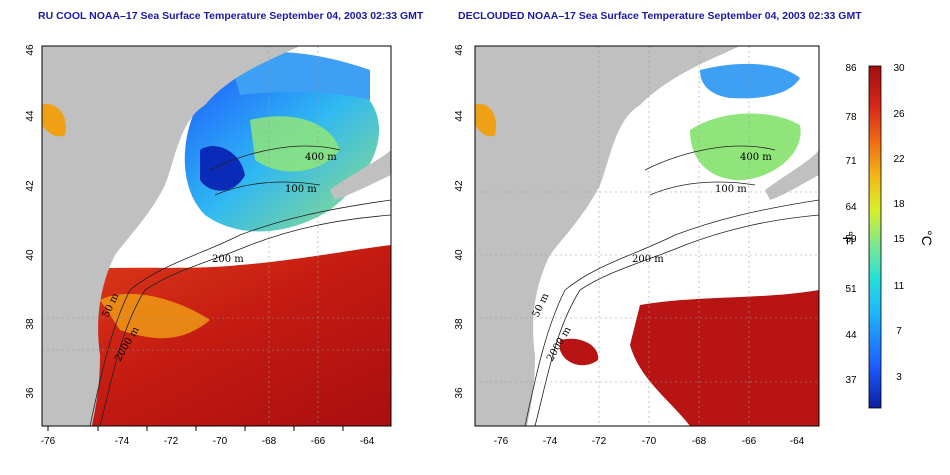  I want to click on left-y-tick: 44, so click(30, 116).